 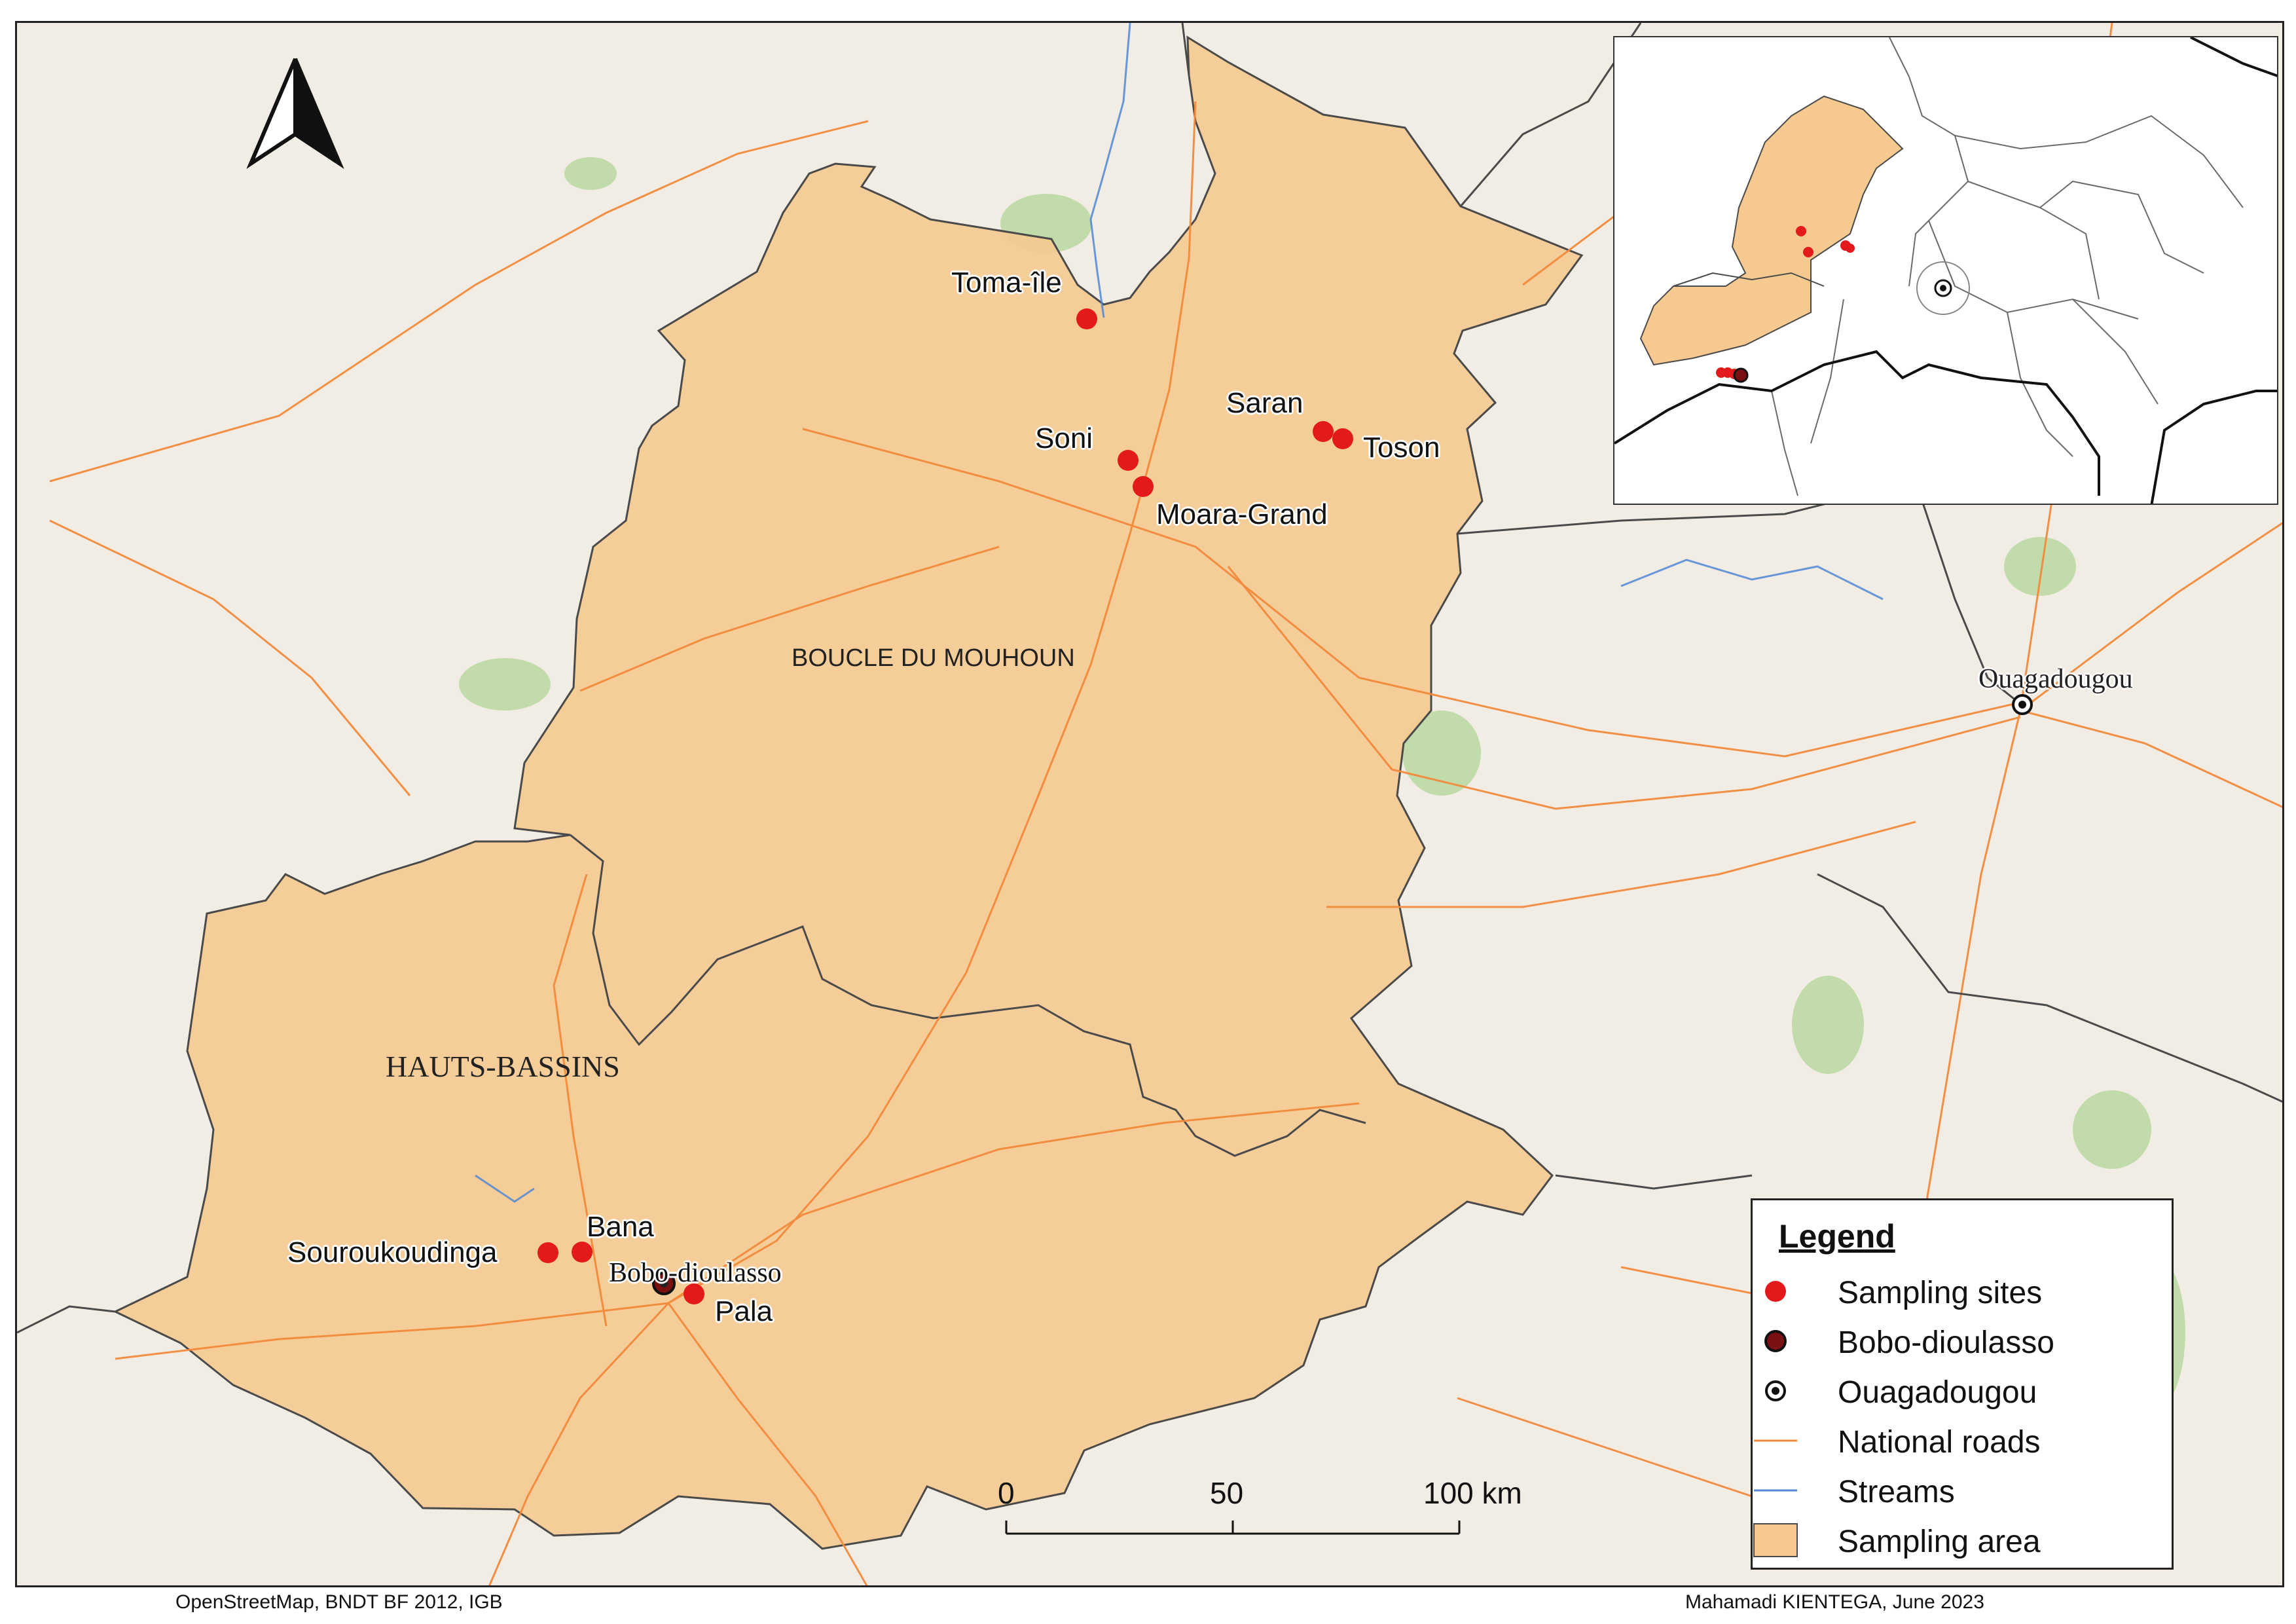 What do you see at coordinates (1128, 460) in the screenshot?
I see `site-dot-soni` at bounding box center [1128, 460].